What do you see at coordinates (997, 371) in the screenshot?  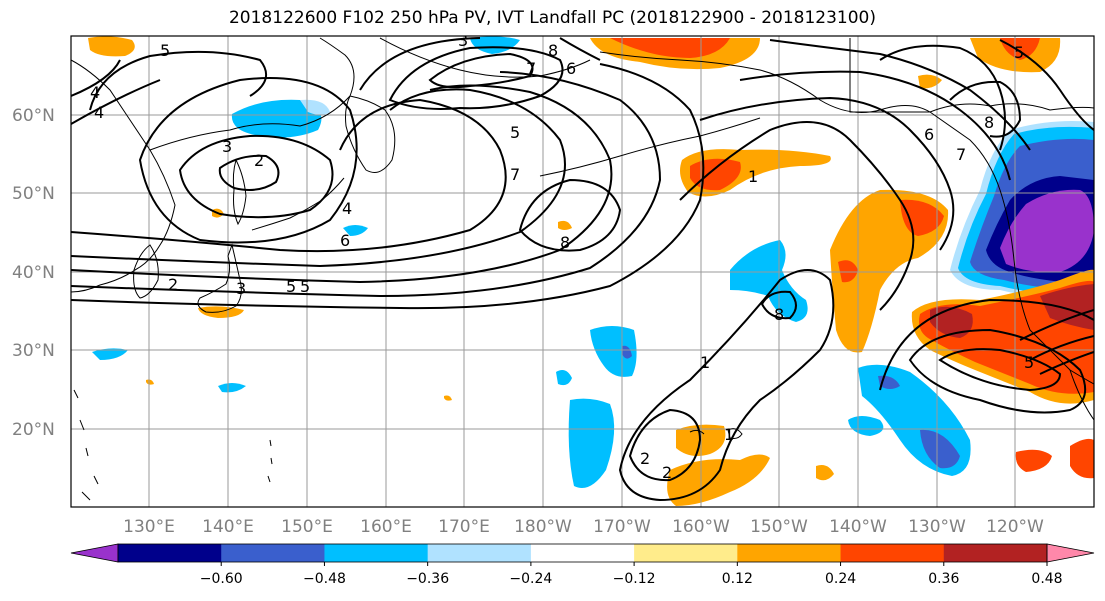 I see `contour-east-loop` at bounding box center [997, 371].